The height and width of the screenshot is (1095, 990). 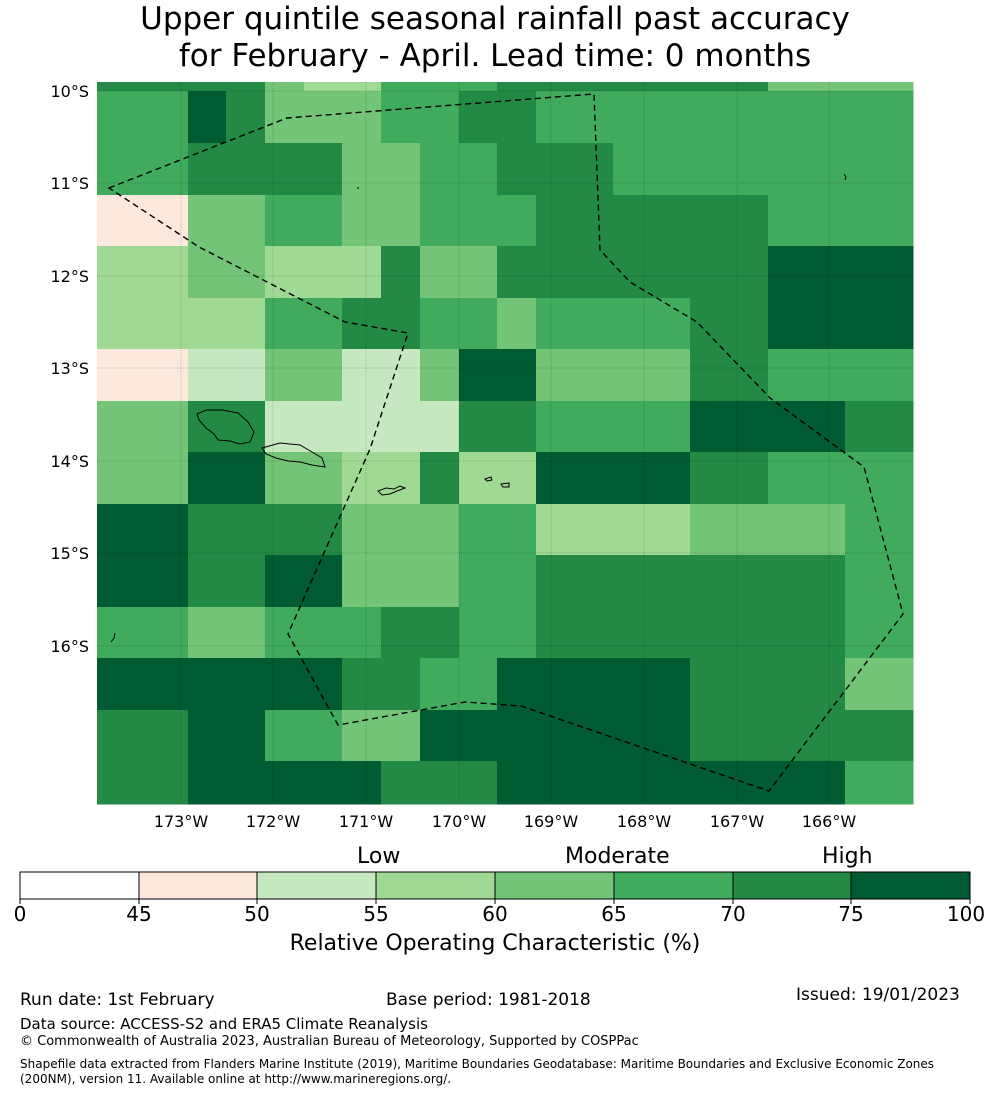 I want to click on colorbar-tick: 55, so click(x=376, y=914).